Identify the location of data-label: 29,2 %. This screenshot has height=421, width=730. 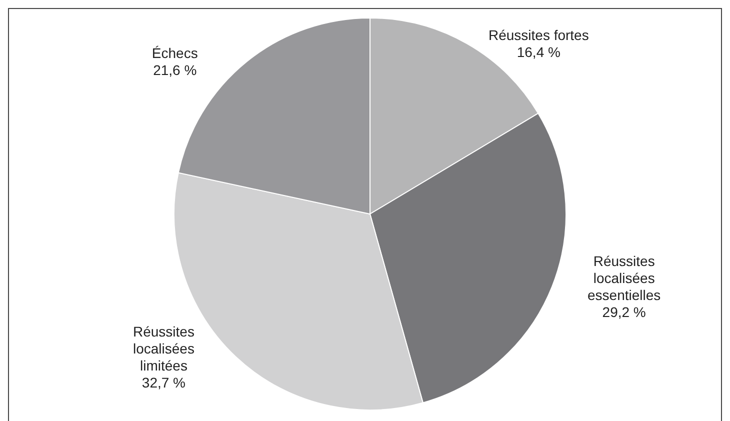
(624, 312).